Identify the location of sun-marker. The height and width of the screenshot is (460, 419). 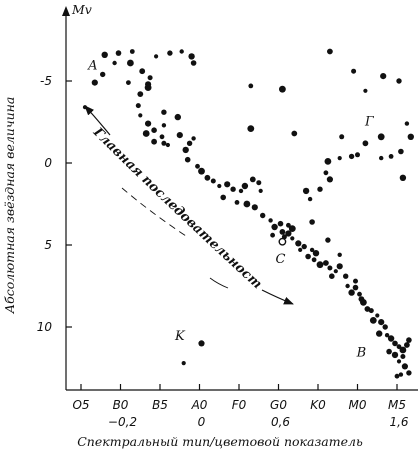
(282, 241).